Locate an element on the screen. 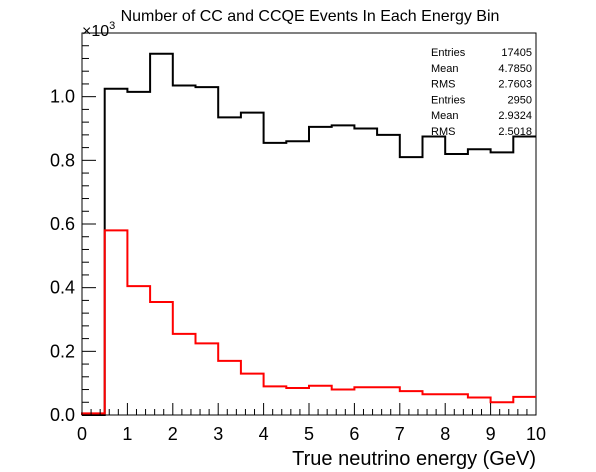 The height and width of the screenshot is (472, 596). x-tick-label: 8 is located at coordinates (445, 434).